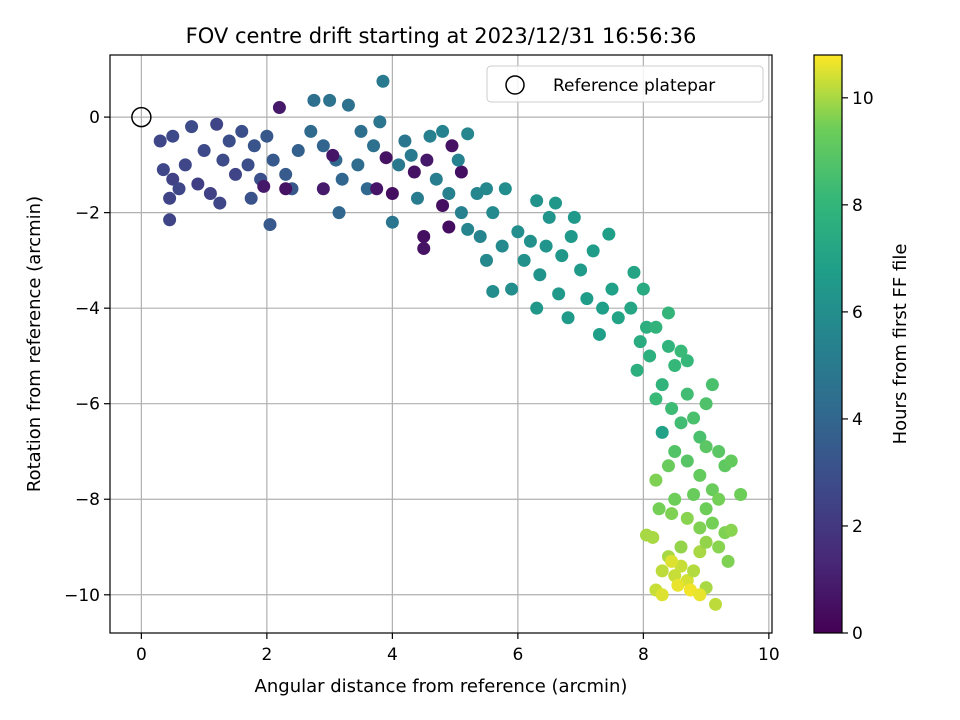  I want to click on y-tick-label: −2, so click(87, 214).